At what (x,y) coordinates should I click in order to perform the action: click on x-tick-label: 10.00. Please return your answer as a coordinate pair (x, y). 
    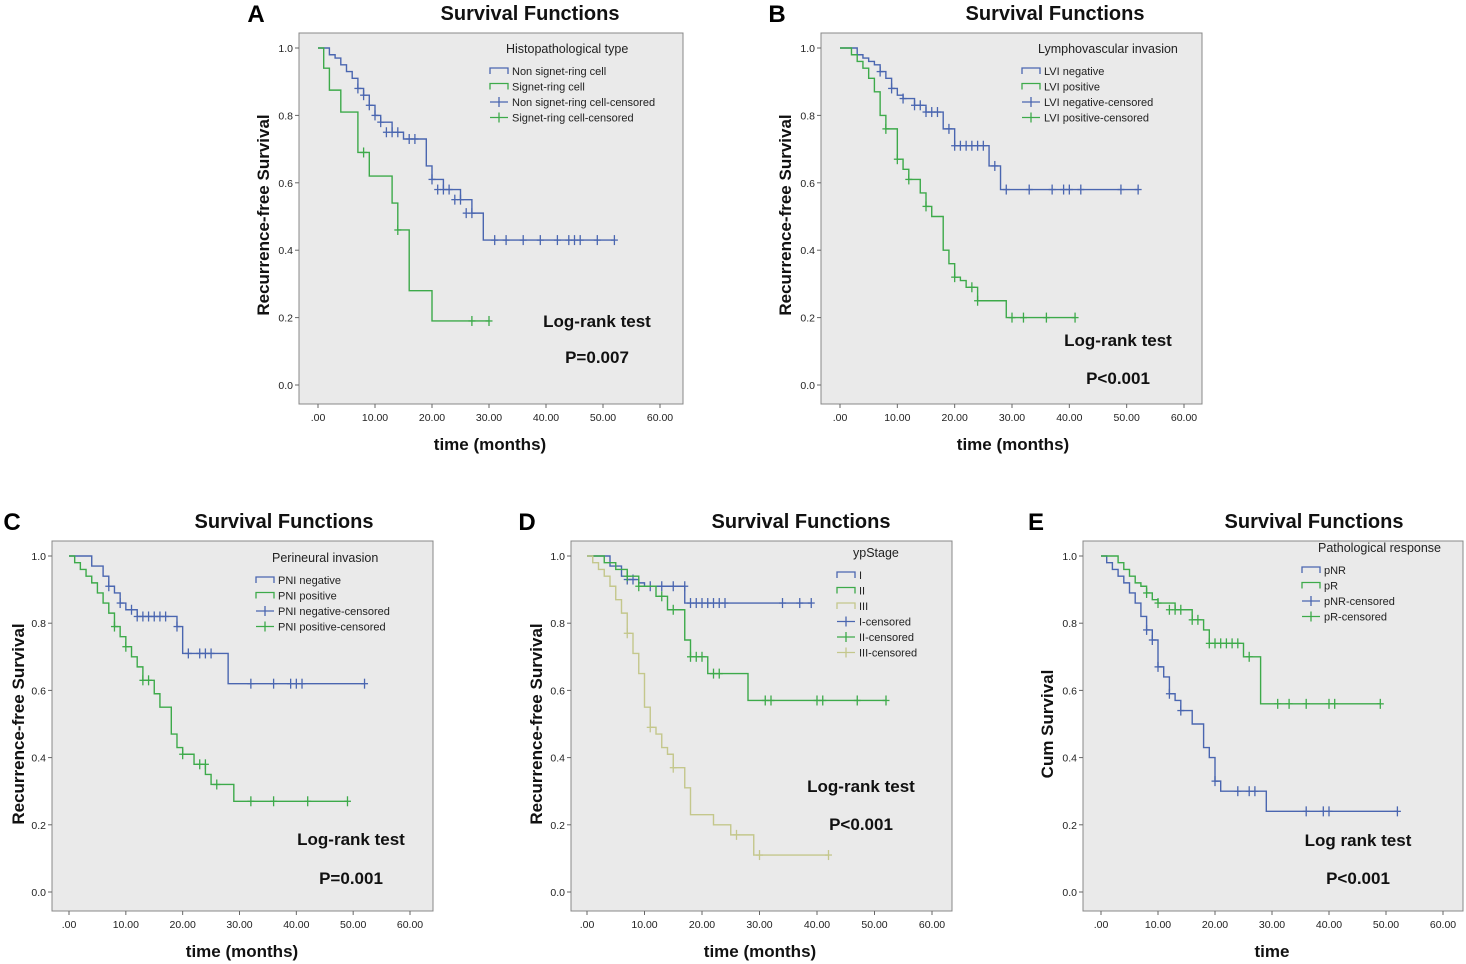
    Looking at the image, I should click on (1158, 925).